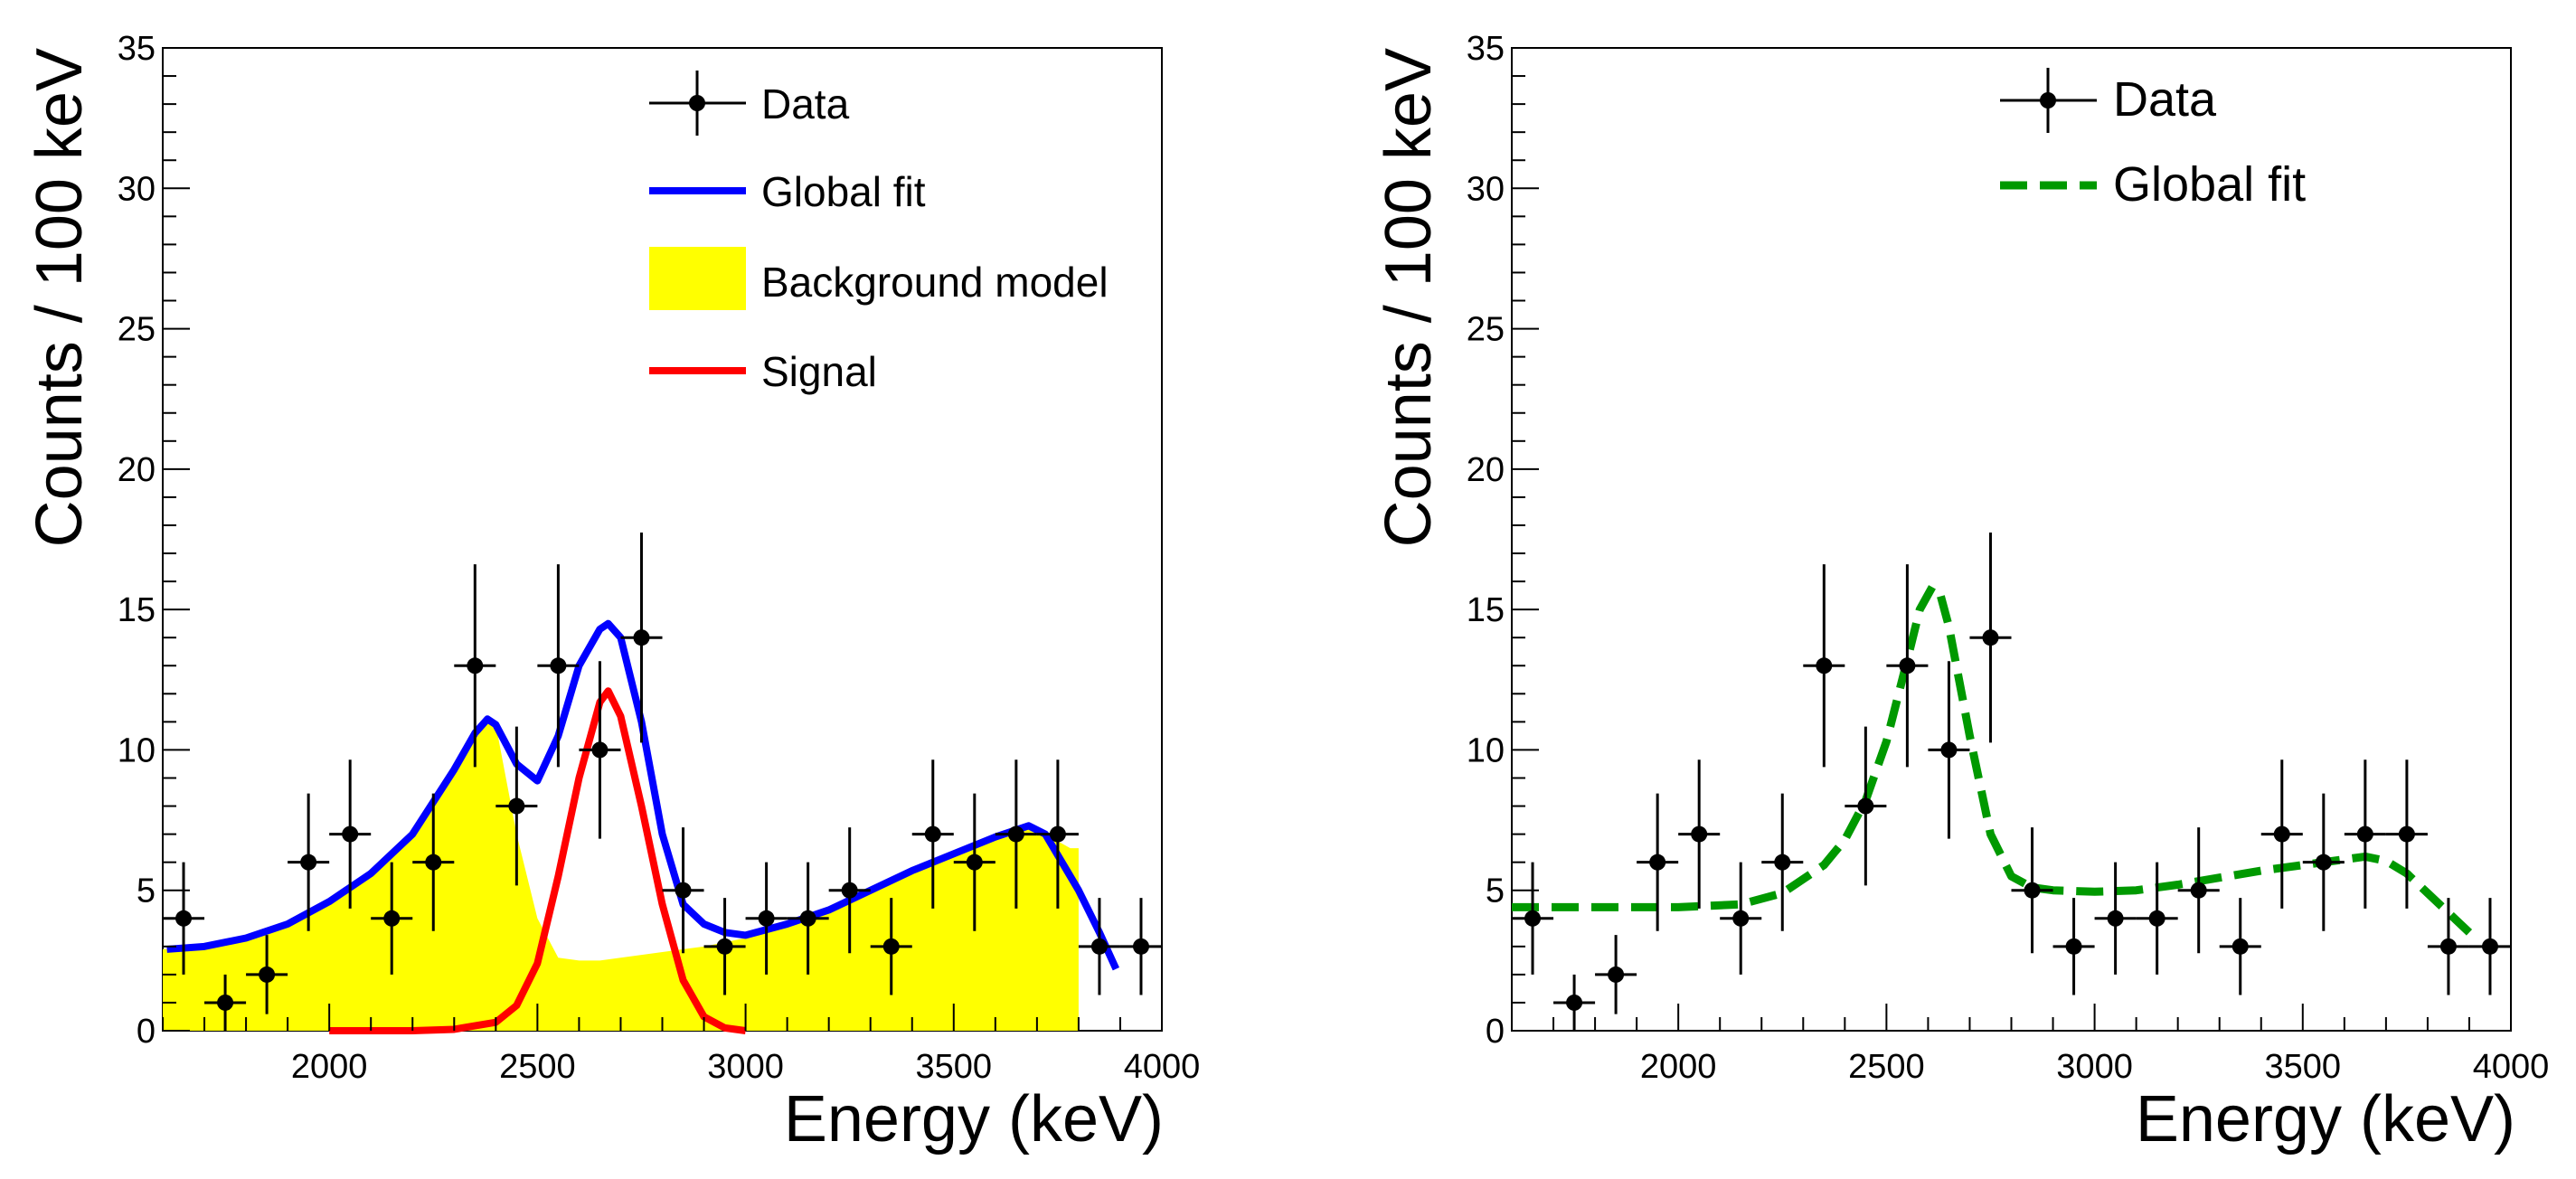  Describe the element at coordinates (1992, 759) in the screenshot. I see `global-fit-curve` at that location.